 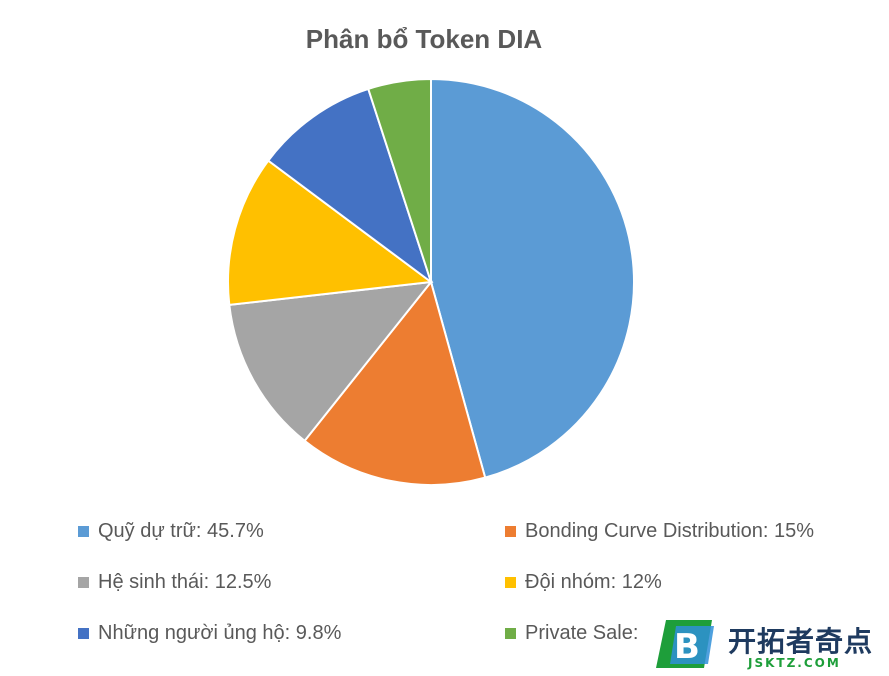 What do you see at coordinates (801, 641) in the screenshot?
I see `watermark-cn-text: 开拓者奇点` at bounding box center [801, 641].